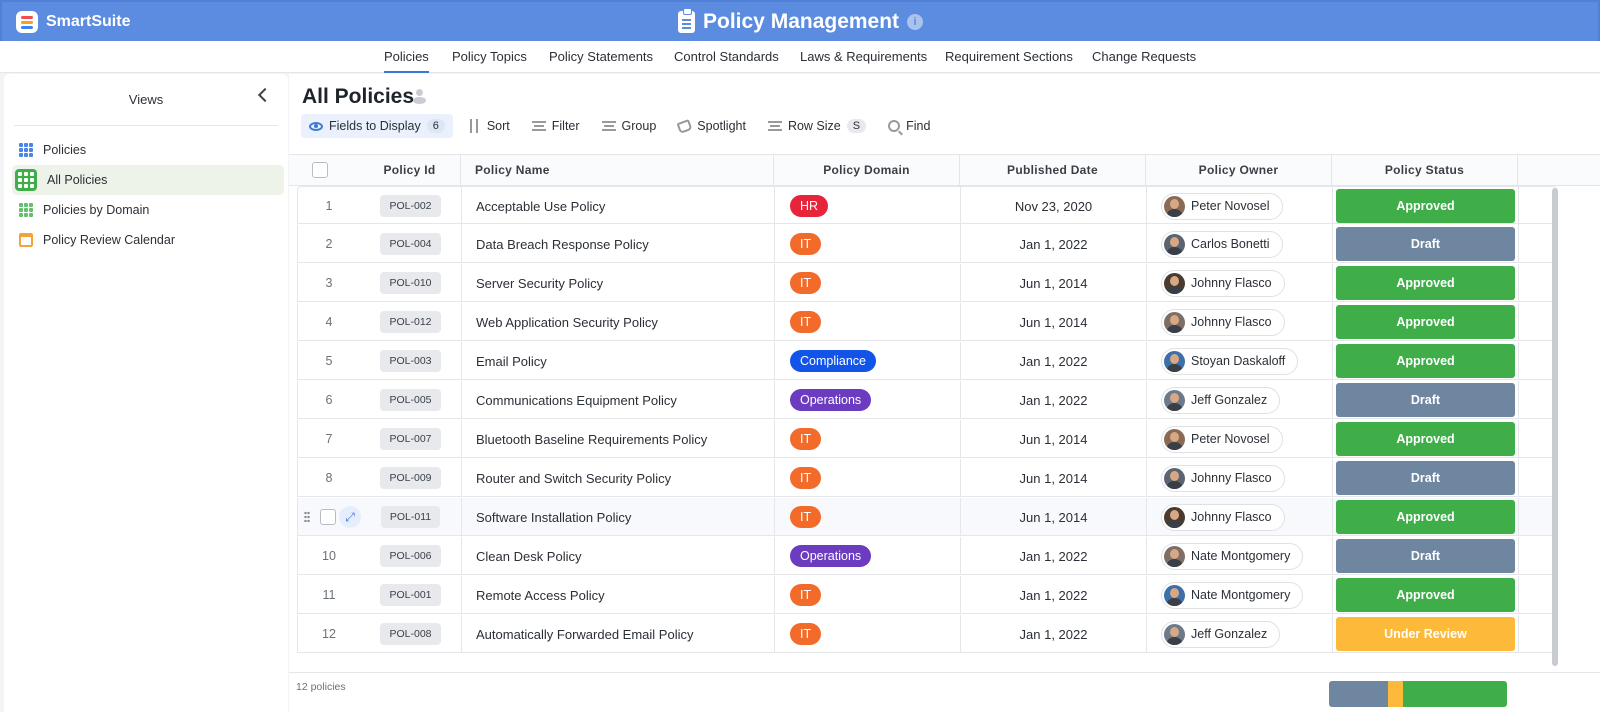 The width and height of the screenshot is (1600, 712). Describe the element at coordinates (489, 56) in the screenshot. I see `tab-policy-topics: Policy Topics` at that location.